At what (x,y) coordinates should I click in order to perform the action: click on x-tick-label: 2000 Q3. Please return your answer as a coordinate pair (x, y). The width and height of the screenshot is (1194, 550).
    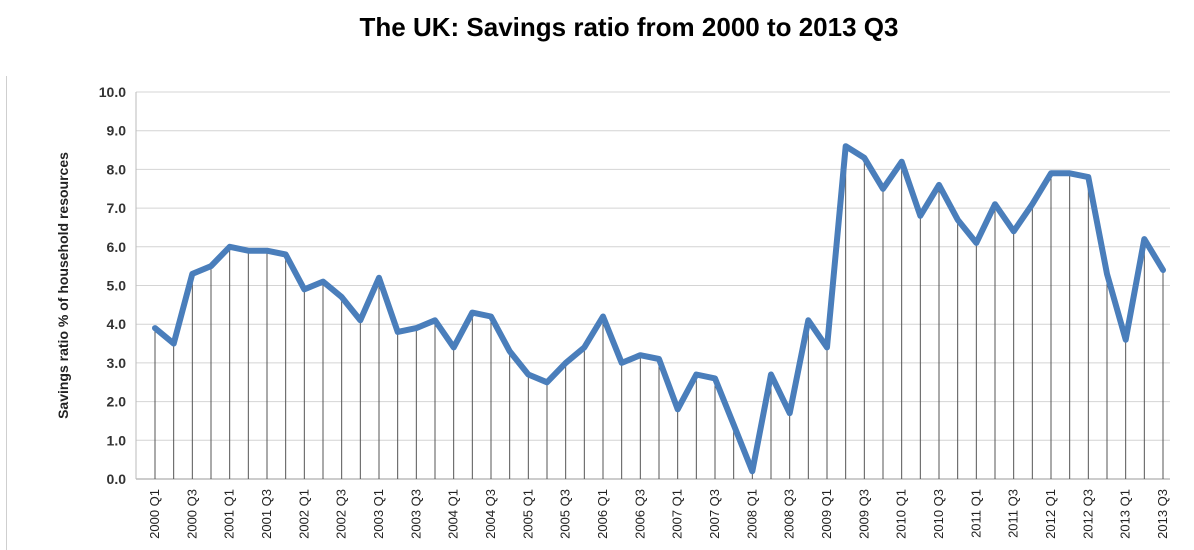
    Looking at the image, I should click on (191, 514).